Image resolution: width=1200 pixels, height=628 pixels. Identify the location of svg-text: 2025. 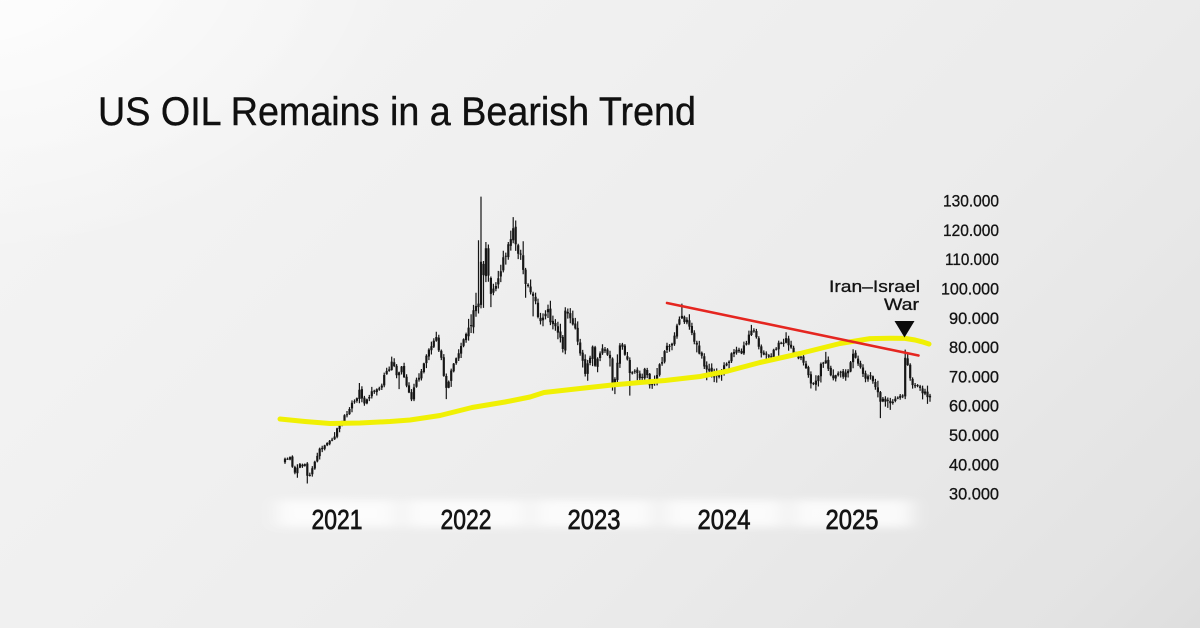
(852, 519).